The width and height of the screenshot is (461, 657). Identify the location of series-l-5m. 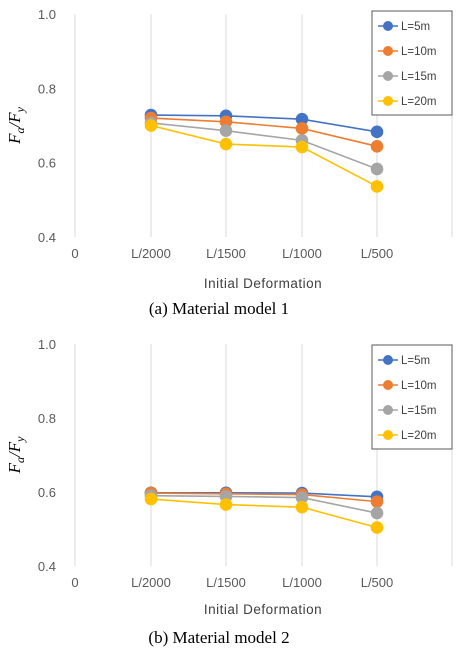
(264, 123).